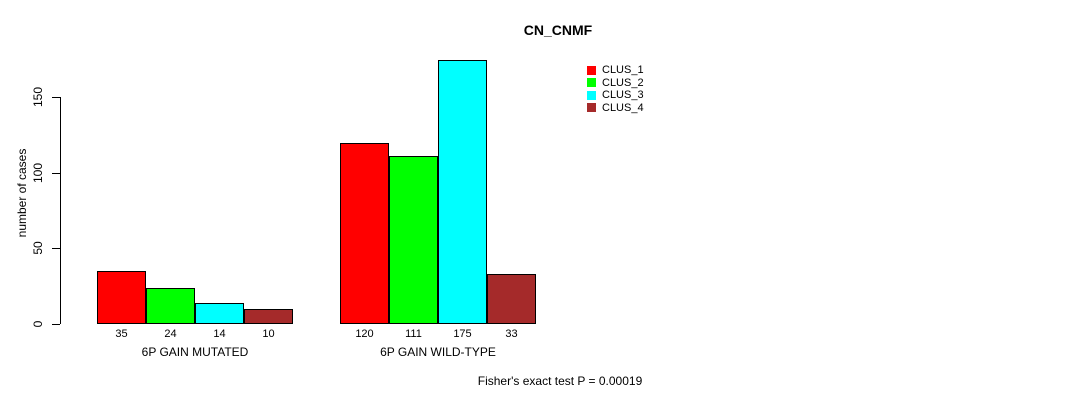  I want to click on legend-item: CLUS_4, so click(615, 108).